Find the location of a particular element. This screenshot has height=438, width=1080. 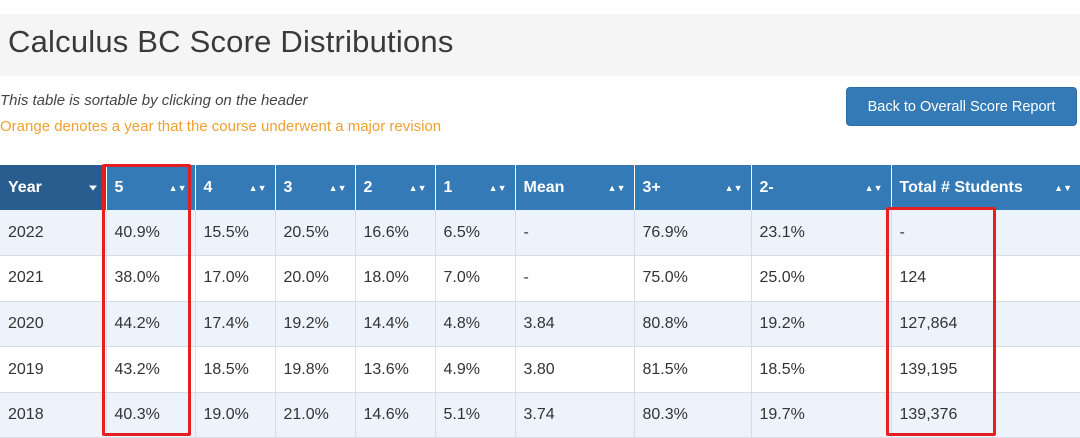

cell-mean: 3.74 is located at coordinates (575, 415).